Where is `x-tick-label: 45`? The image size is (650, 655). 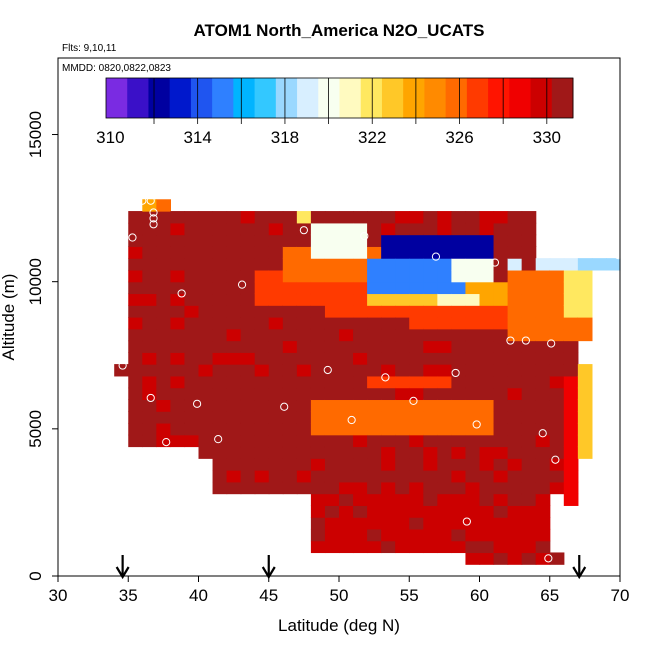
x-tick-label: 45 is located at coordinates (268, 595).